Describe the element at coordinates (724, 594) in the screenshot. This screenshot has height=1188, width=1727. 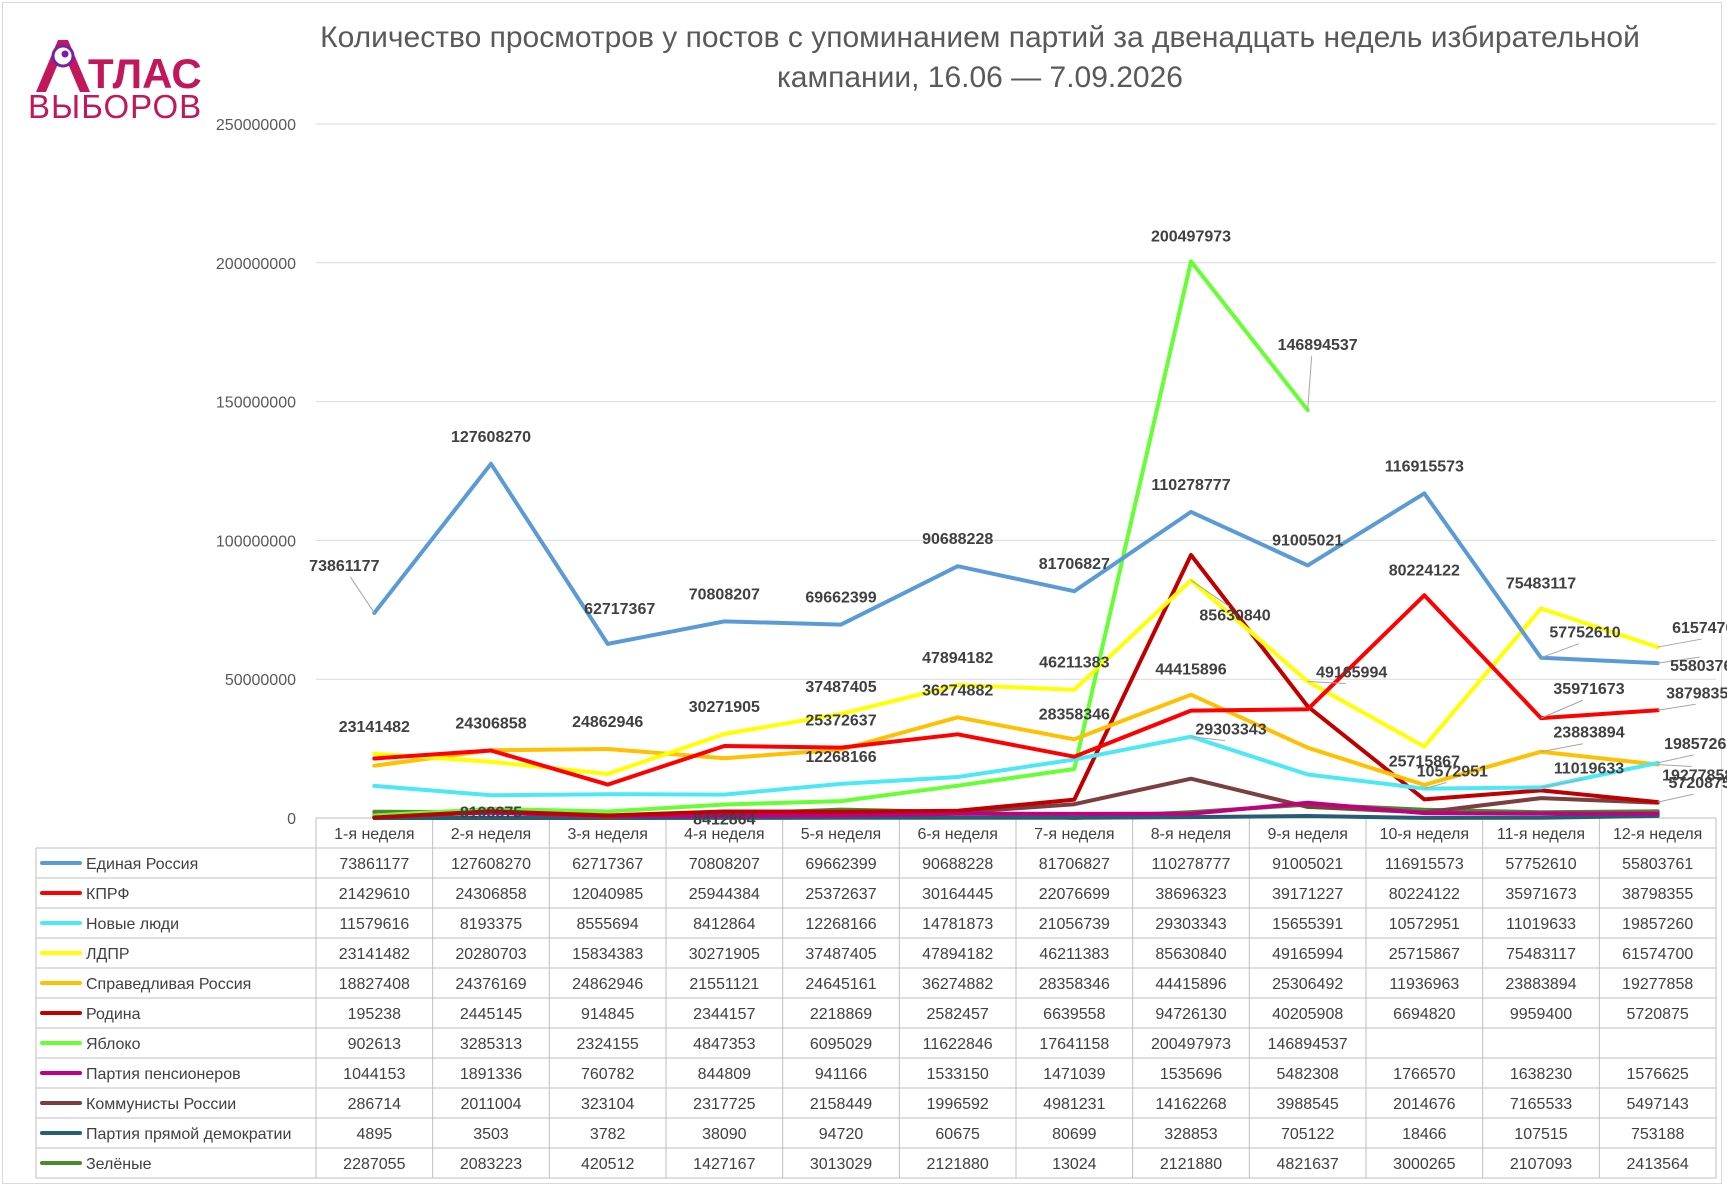
I see `data-label: 70808207` at that location.